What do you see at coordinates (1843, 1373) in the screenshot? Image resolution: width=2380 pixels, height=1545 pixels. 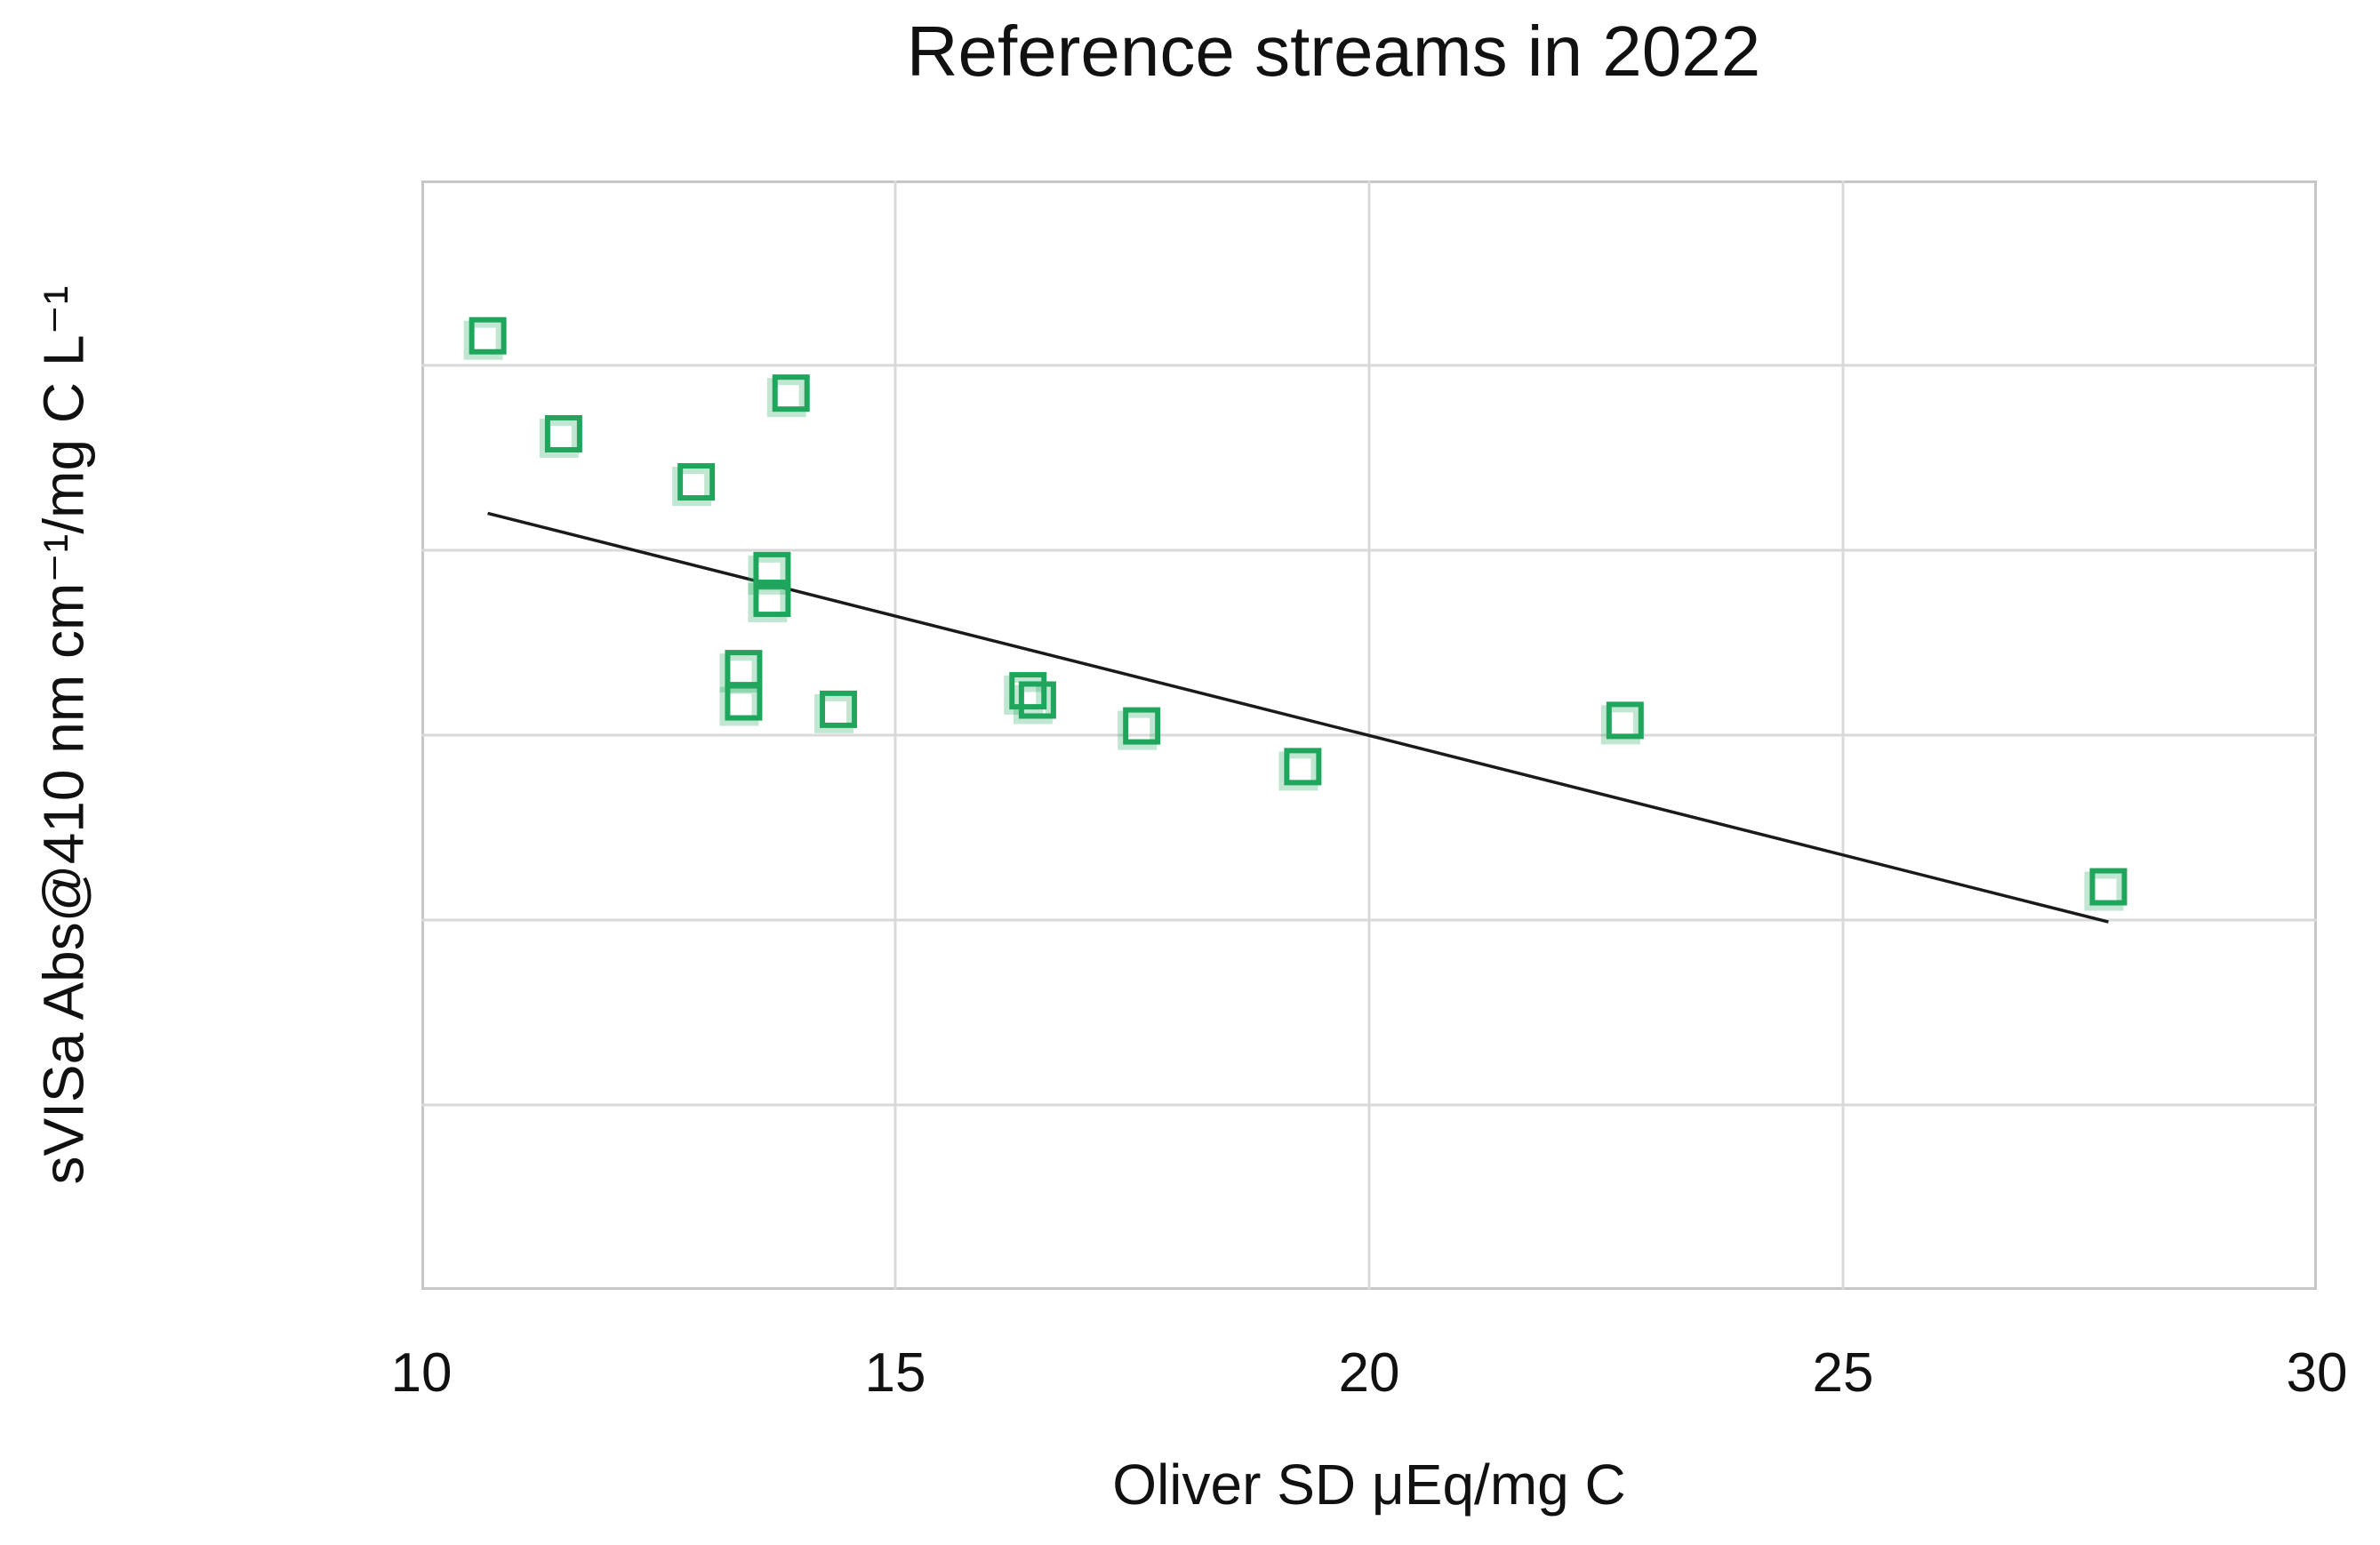 I see `x-tick-label: 25` at bounding box center [1843, 1373].